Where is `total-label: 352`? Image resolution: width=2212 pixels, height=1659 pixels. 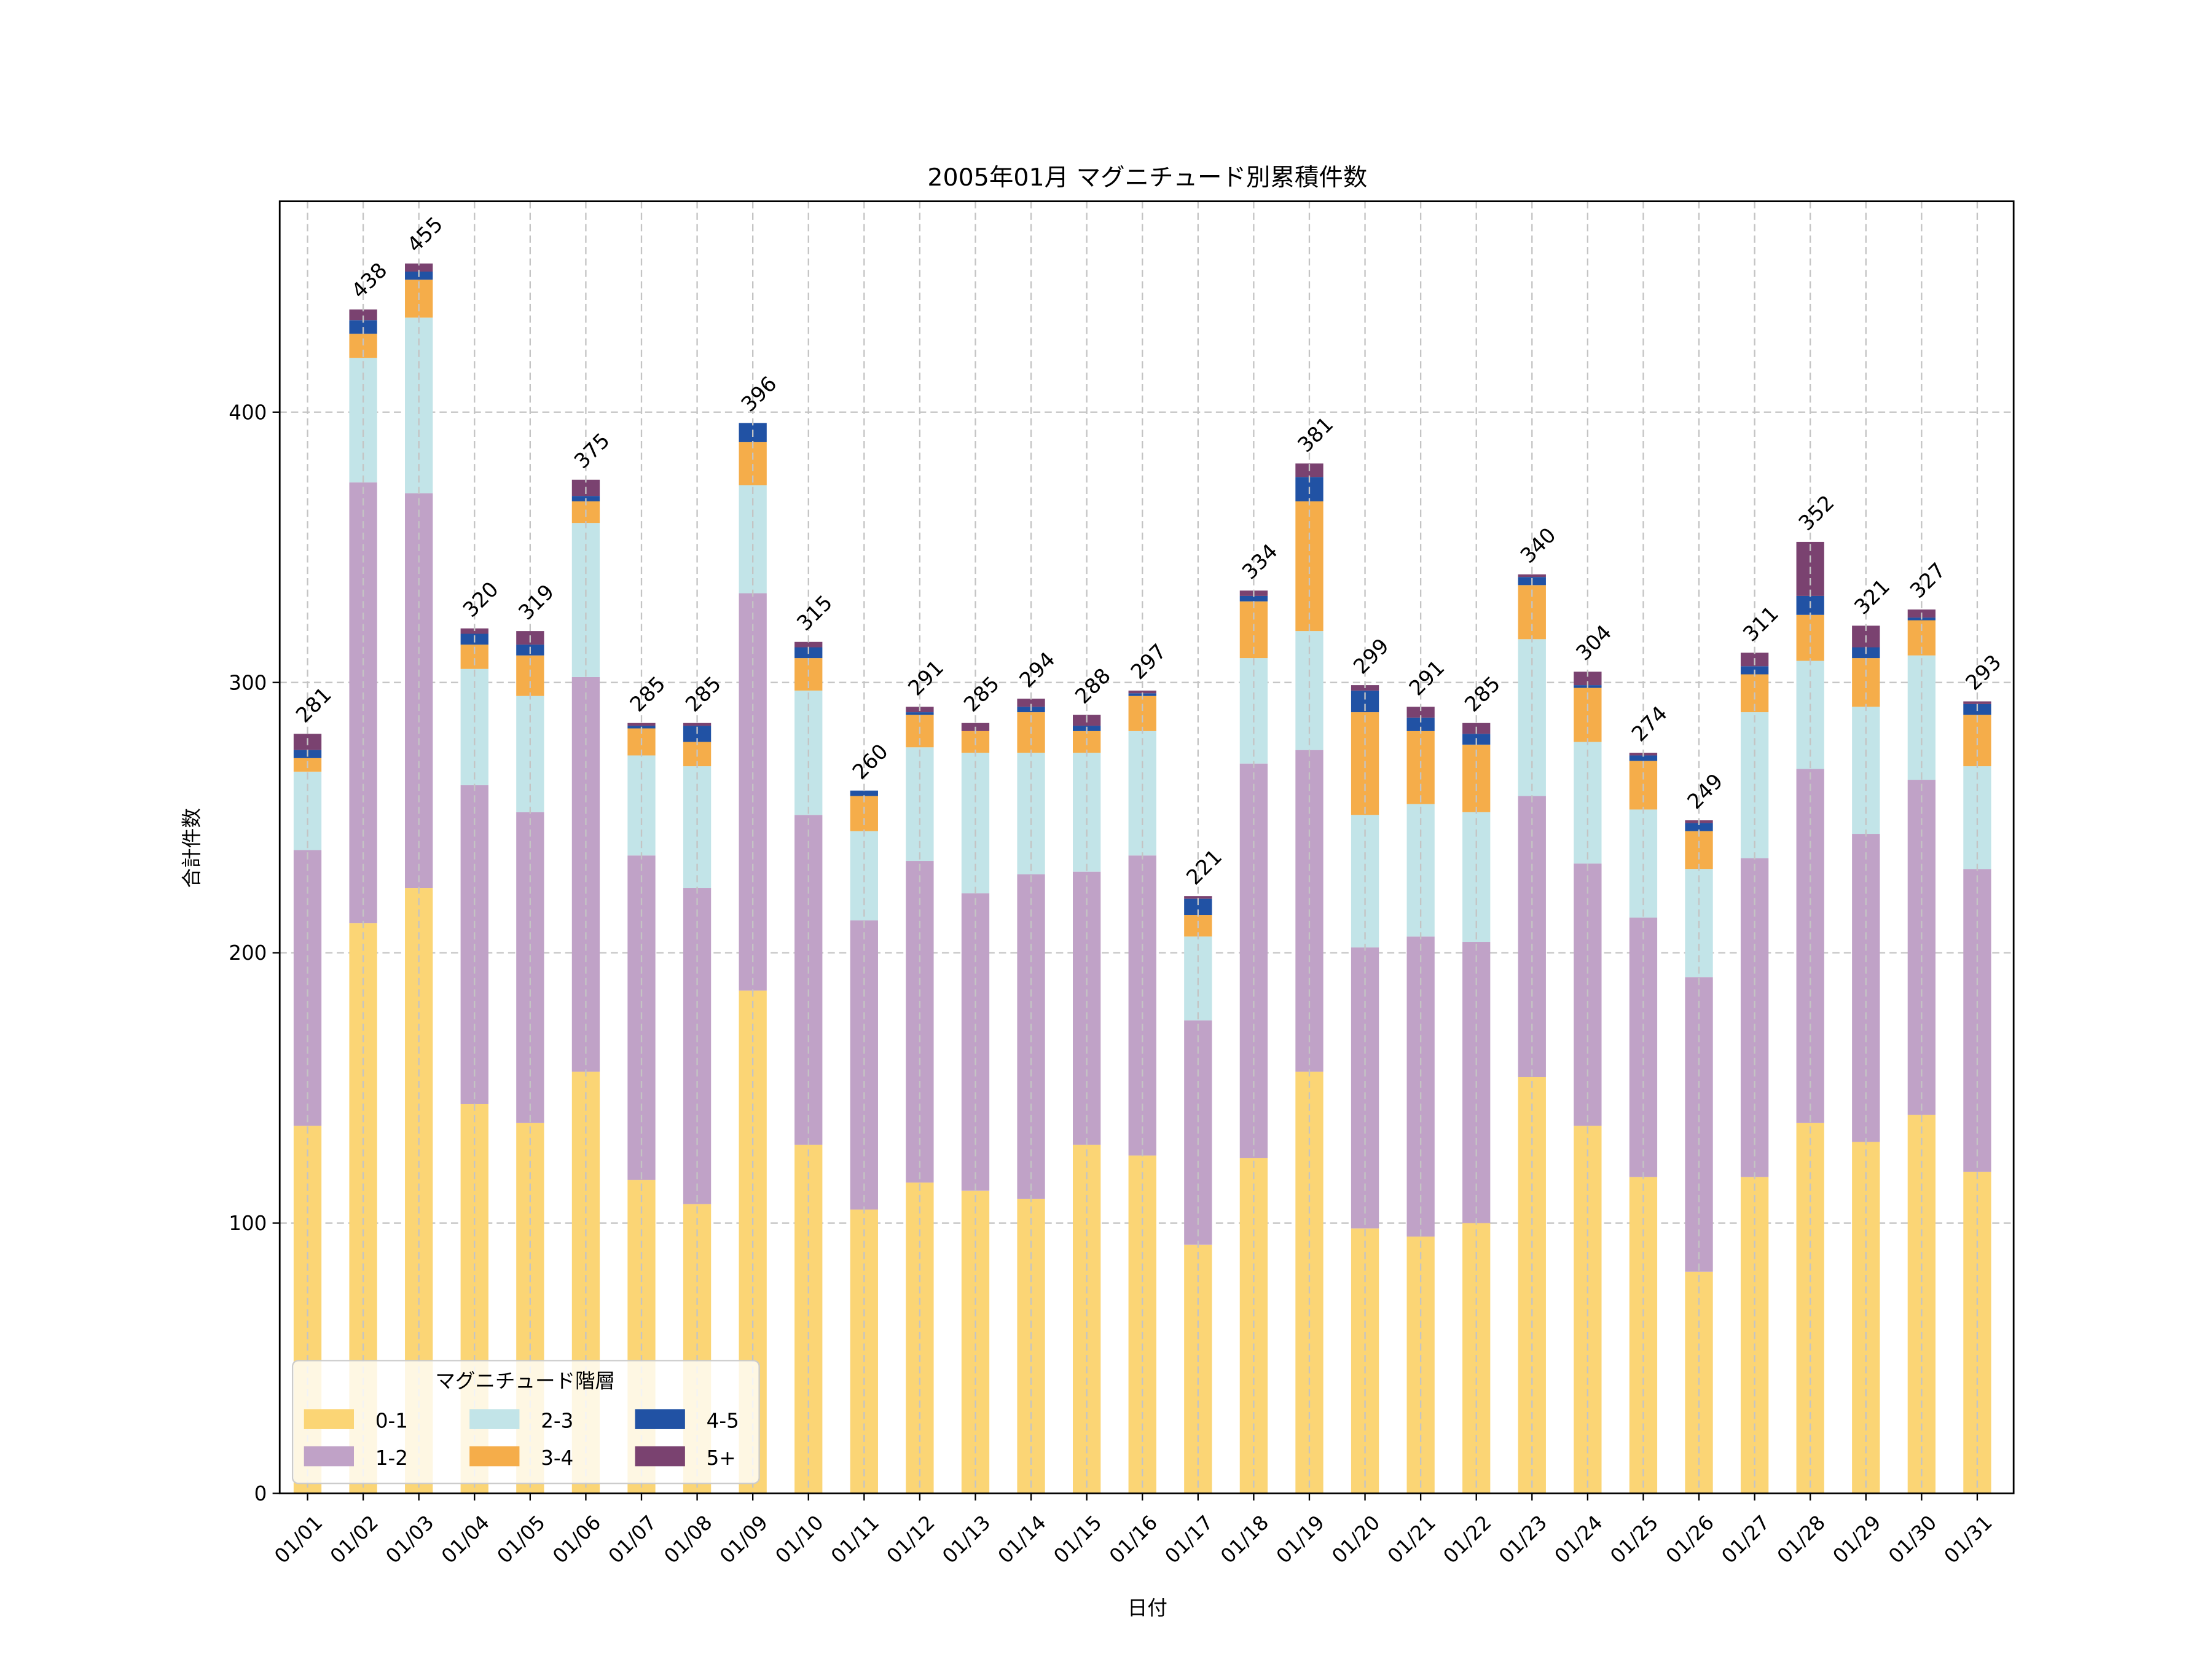
total-label: 352 is located at coordinates (1816, 512).